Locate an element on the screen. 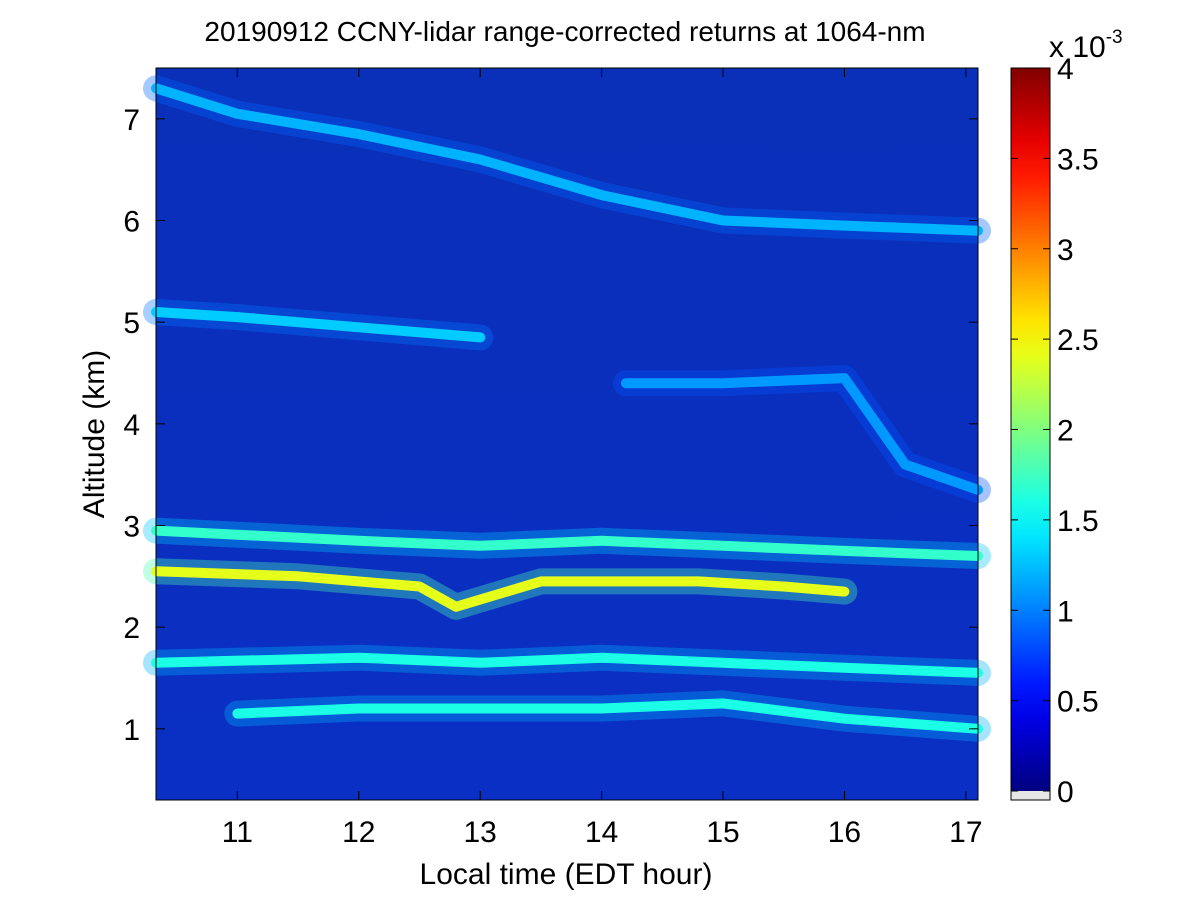 Image resolution: width=1200 pixels, height=900 pixels. colorbar-tick-label: 3.5 is located at coordinates (1078, 159).